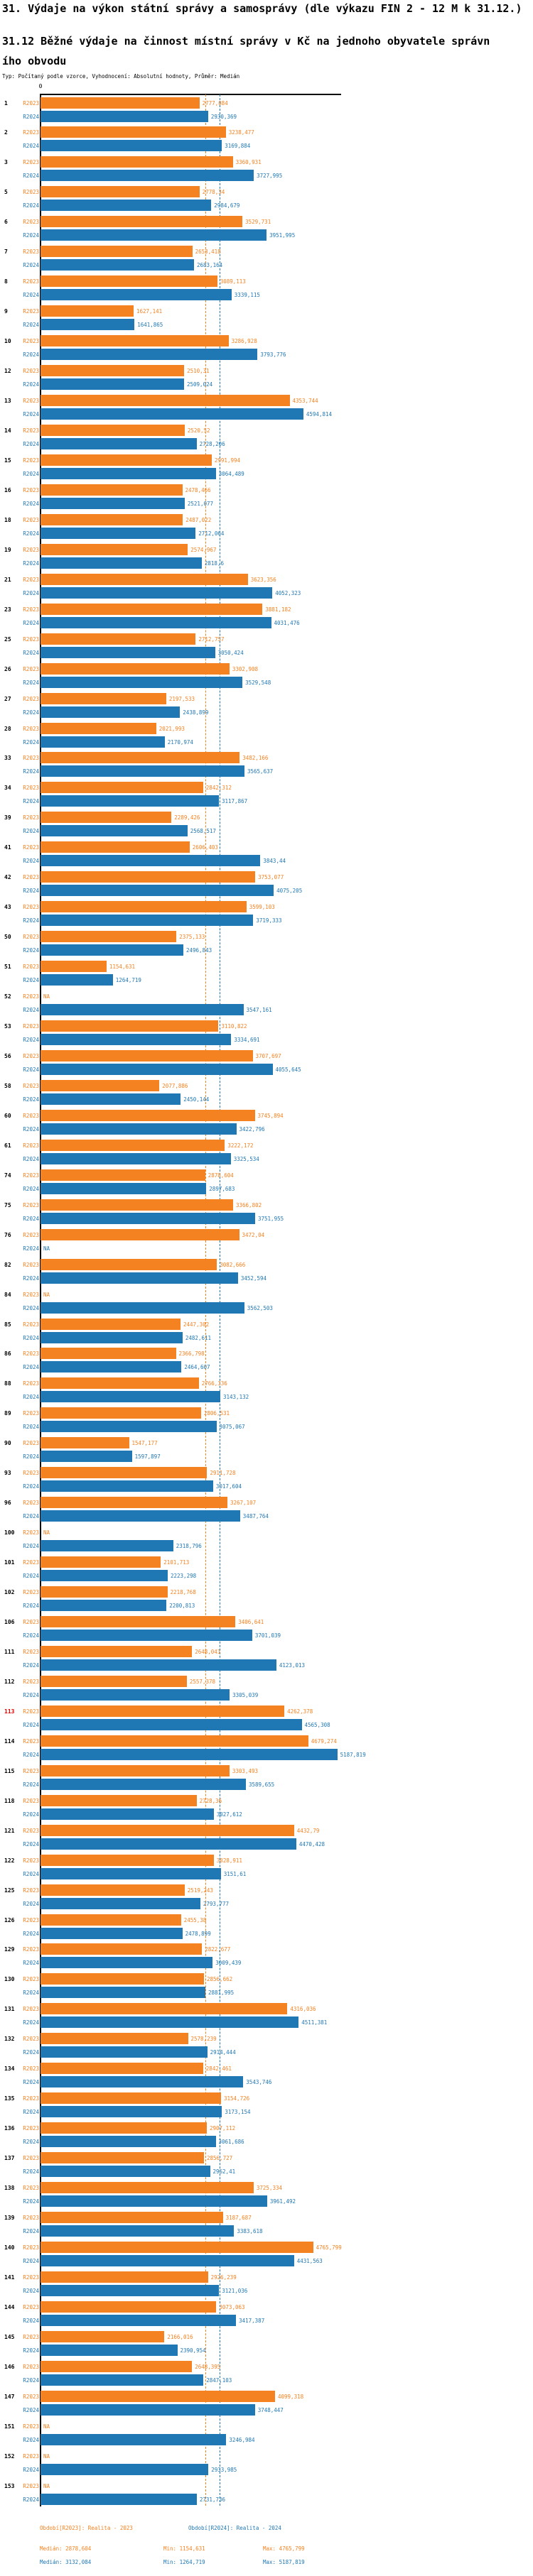 The image size is (533, 2576). Describe the element at coordinates (308, 1830) in the screenshot. I see `value-label-r2023: 4432,79` at that location.